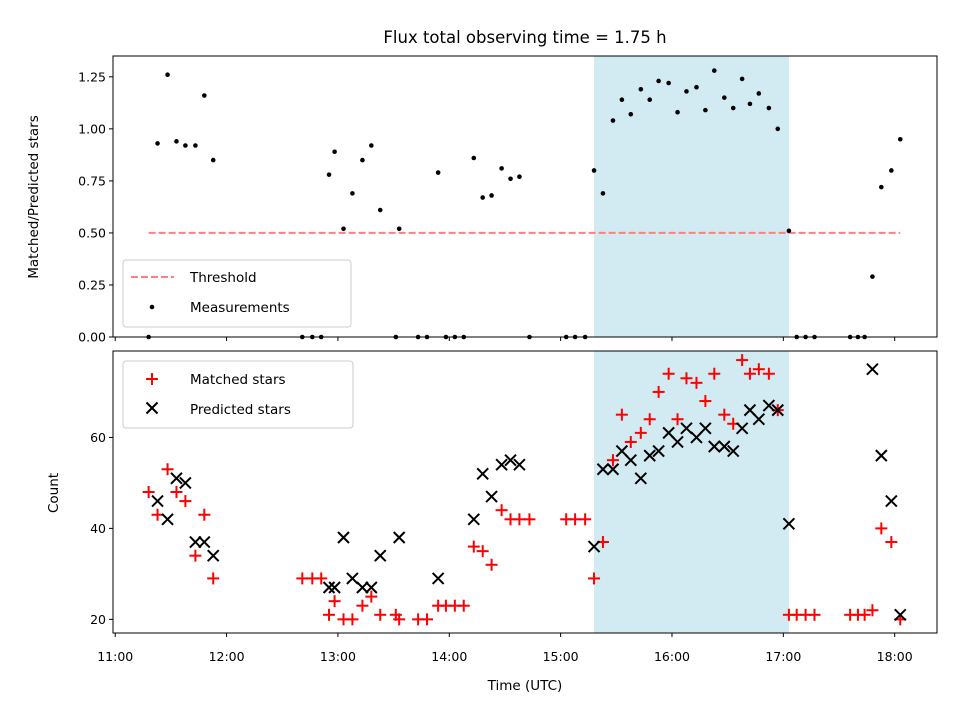 The width and height of the screenshot is (960, 720). Describe the element at coordinates (238, 394) in the screenshot. I see `count-legend-box` at that location.